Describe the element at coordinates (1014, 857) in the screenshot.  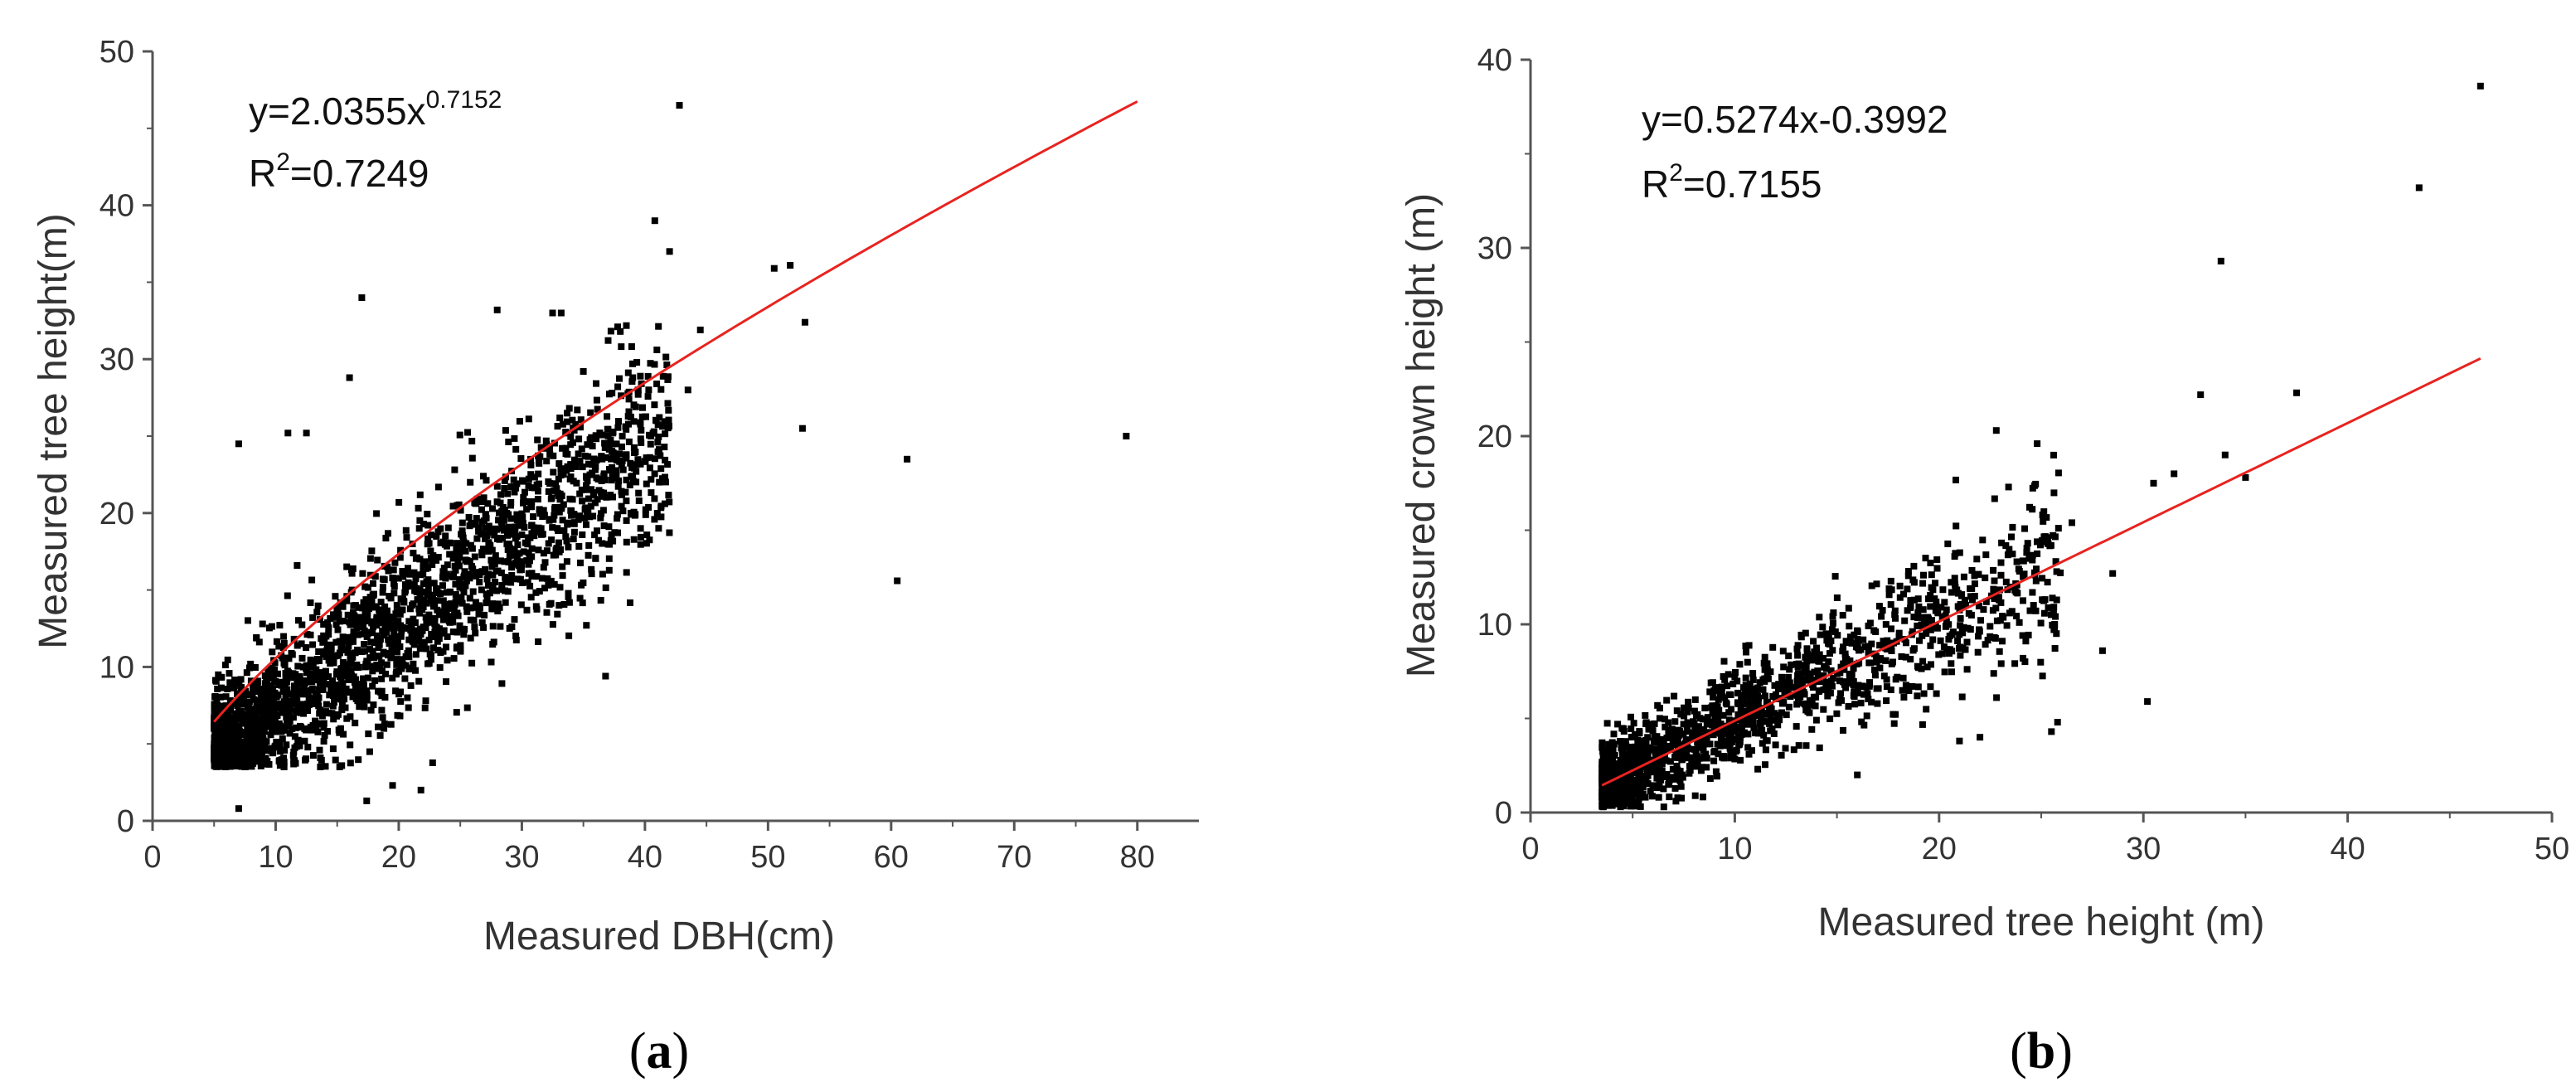
I see `panel-a-x-tick-label: 70` at that location.